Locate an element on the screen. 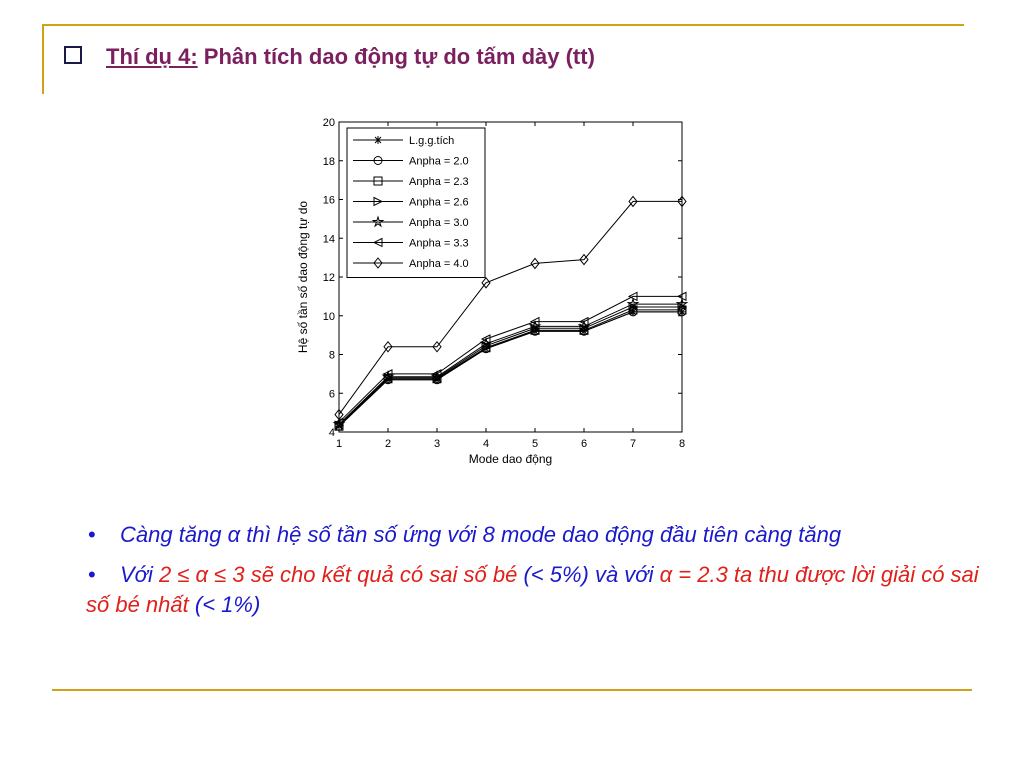 The image size is (1024, 768). legend-entry: L.g.g.tích is located at coordinates (431, 141).